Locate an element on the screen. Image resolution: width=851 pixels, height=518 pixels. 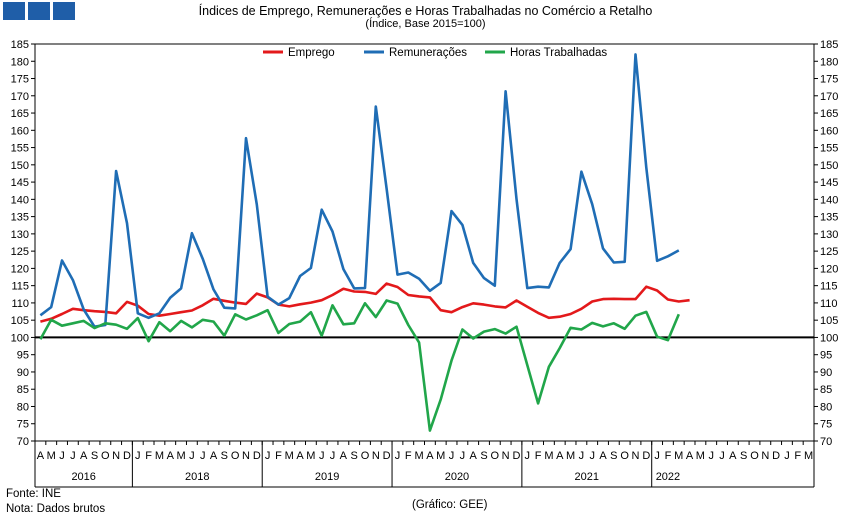
y-tick-label-left: 75 is located at coordinates (23, 425).